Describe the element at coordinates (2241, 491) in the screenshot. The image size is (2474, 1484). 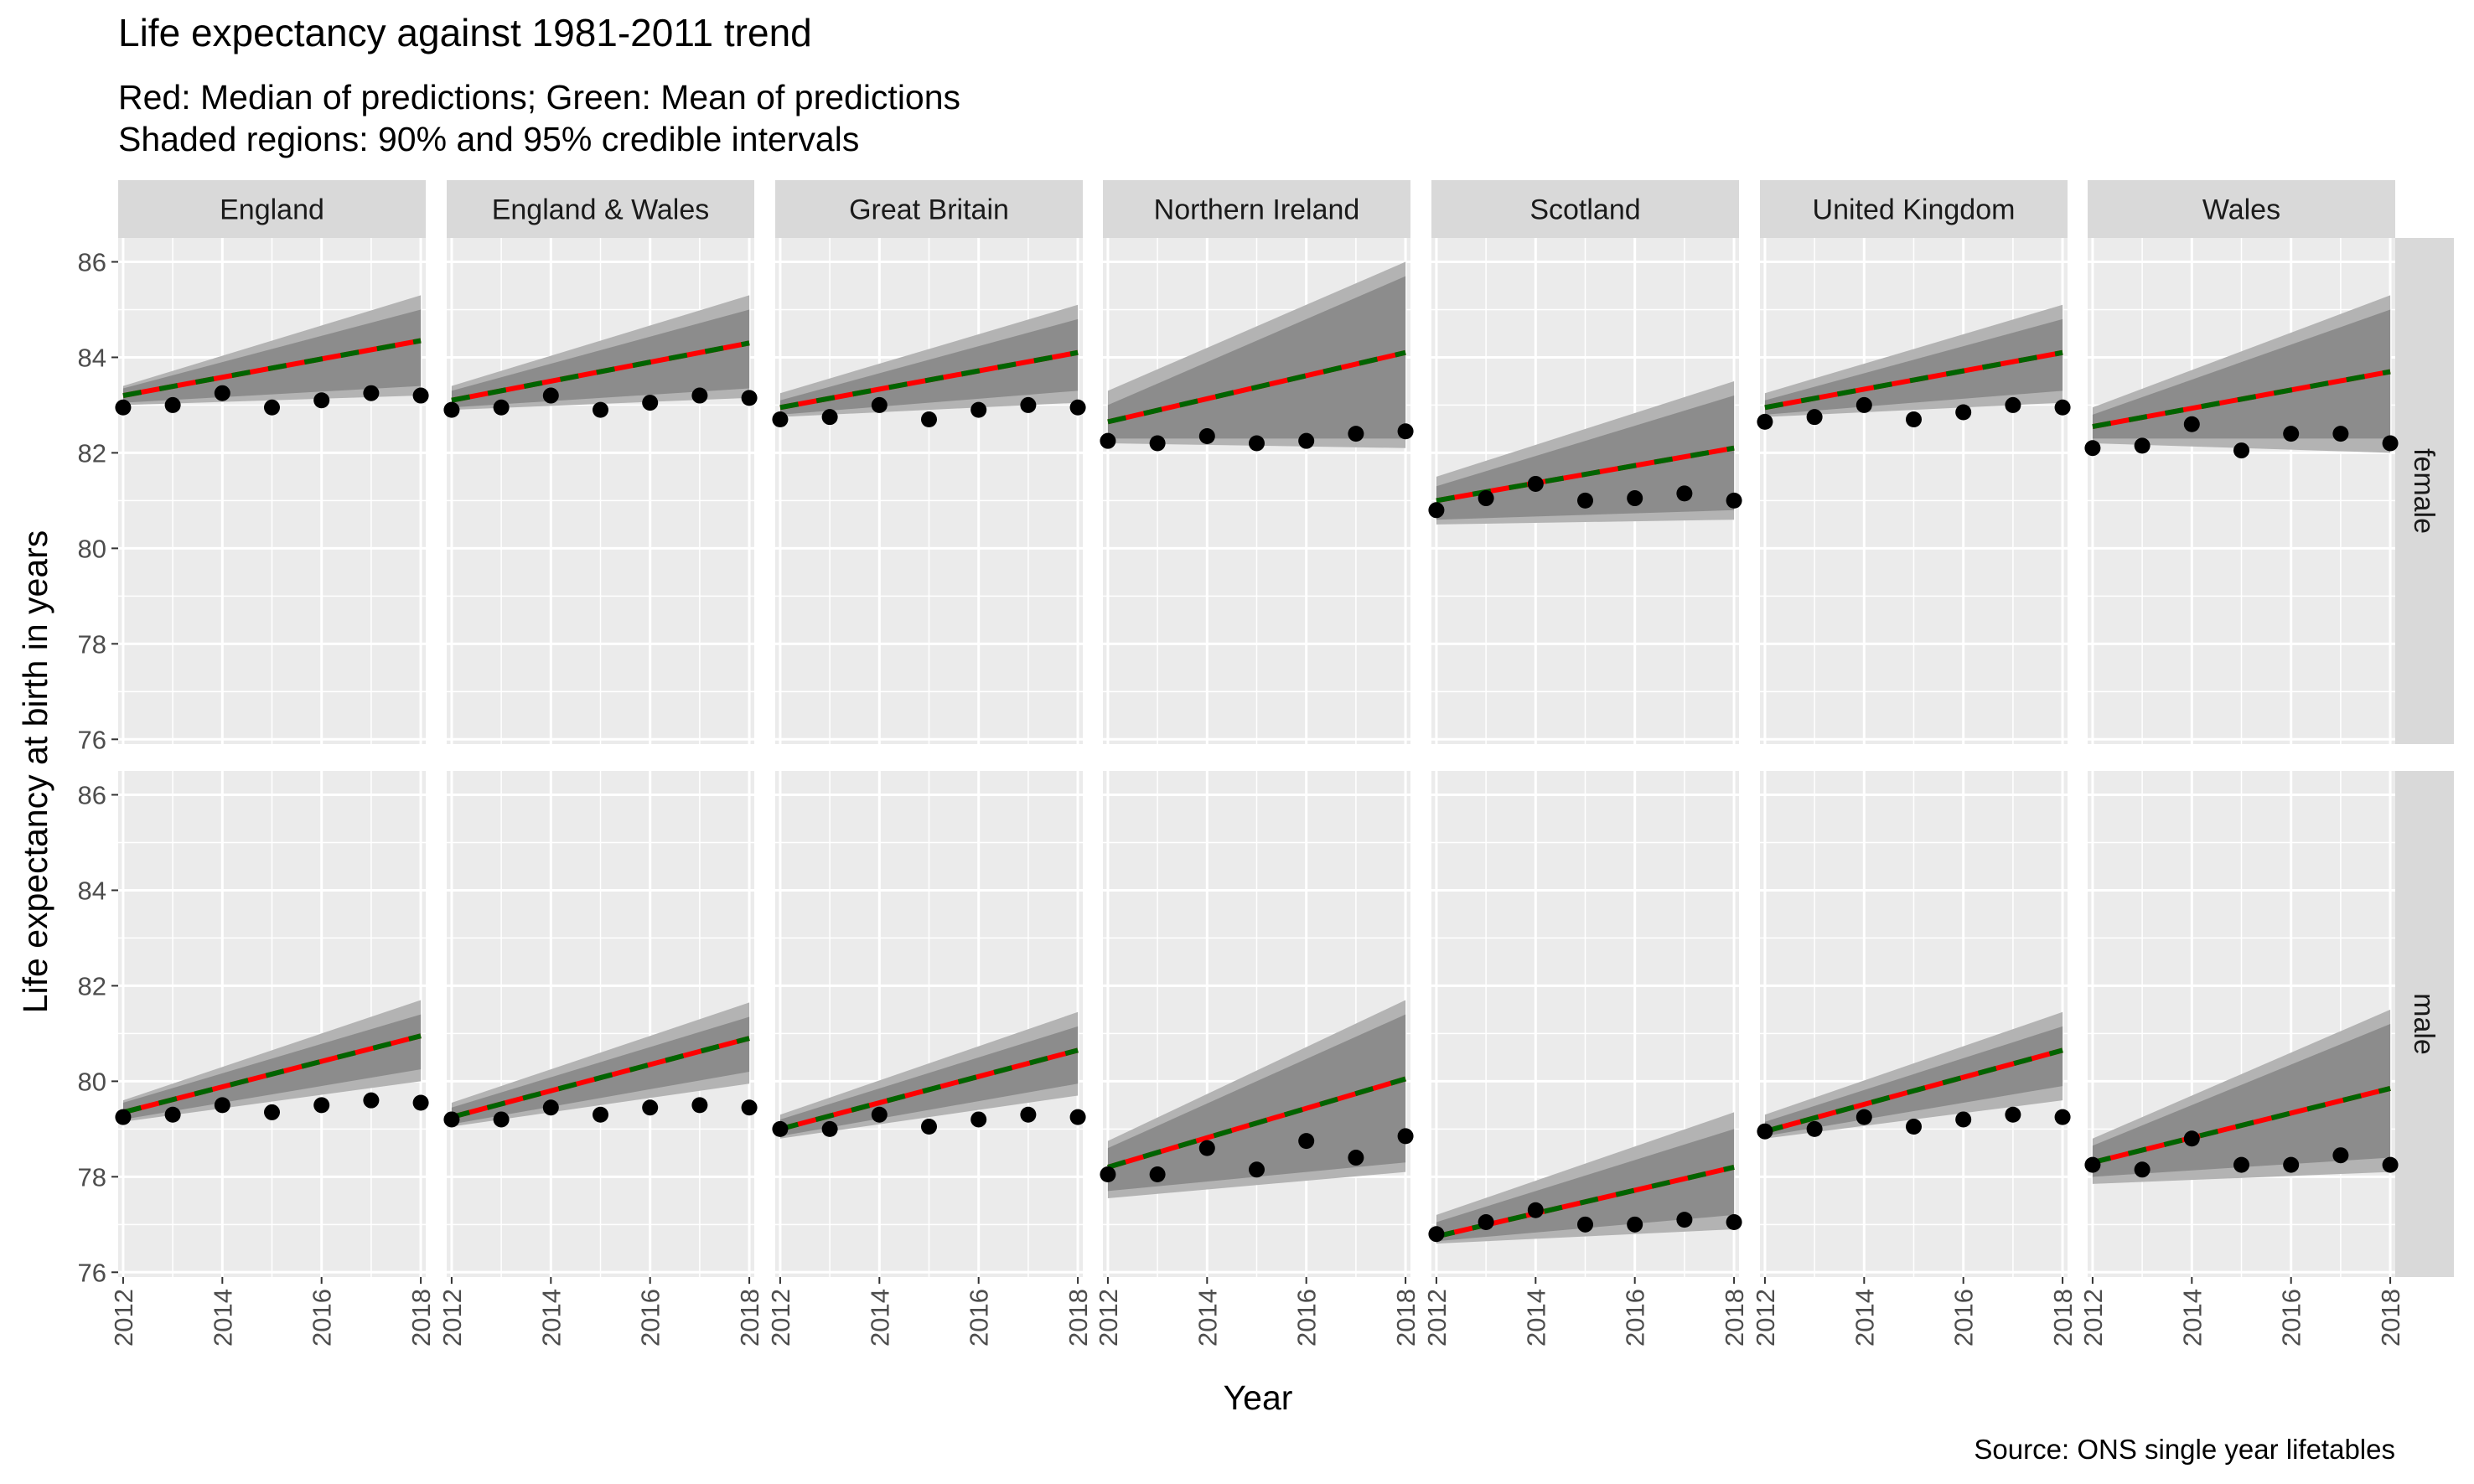
I see `panel-wales-female` at that location.